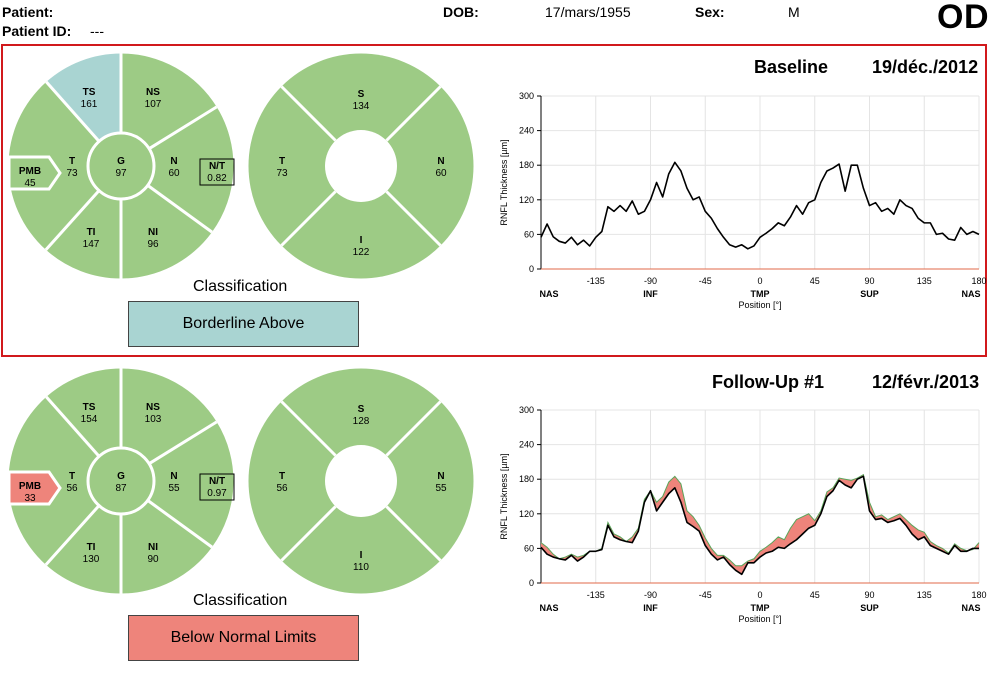 The image size is (991, 674). What do you see at coordinates (153, 104) in the screenshot?
I see `sector-value: 107` at bounding box center [153, 104].